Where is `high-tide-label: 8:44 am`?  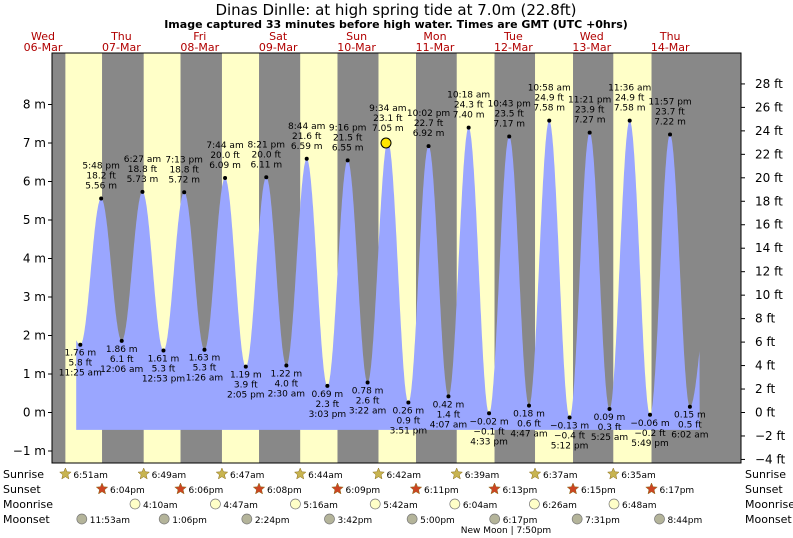
high-tide-label: 8:44 am is located at coordinates (306, 127).